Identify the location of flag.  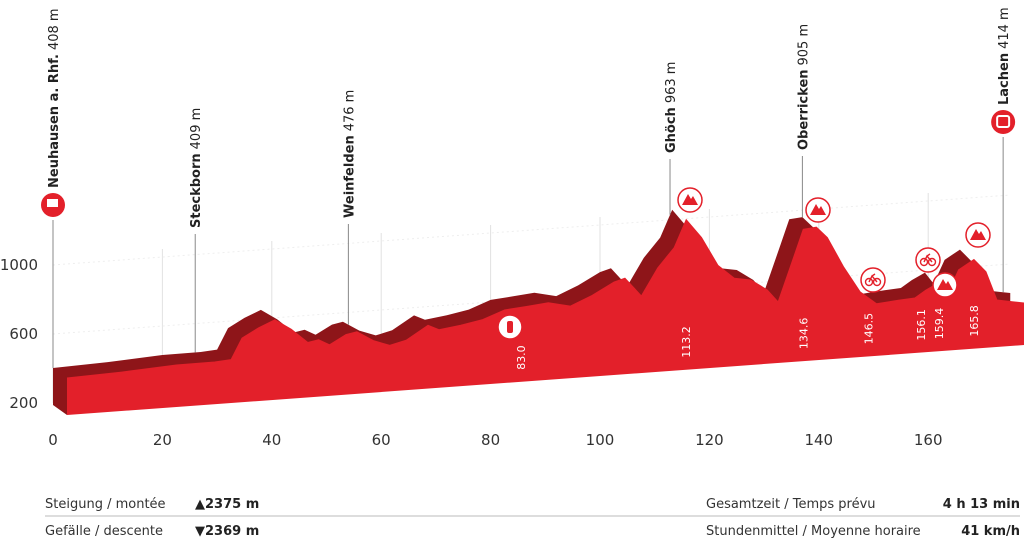
(52, 203).